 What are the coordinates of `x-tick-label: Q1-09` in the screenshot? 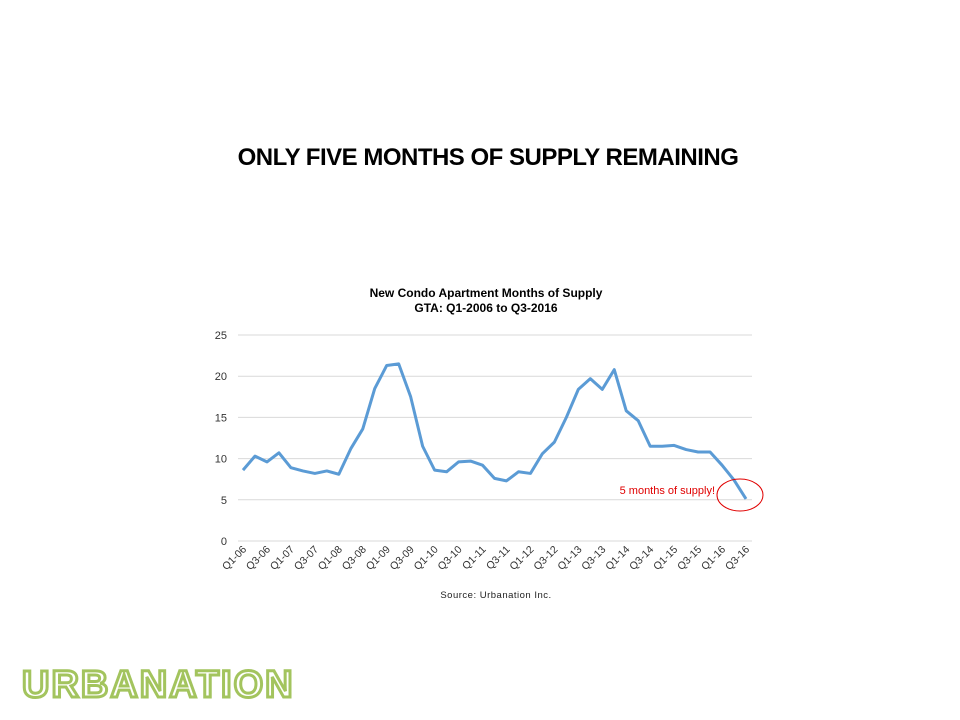 It's located at (378, 558).